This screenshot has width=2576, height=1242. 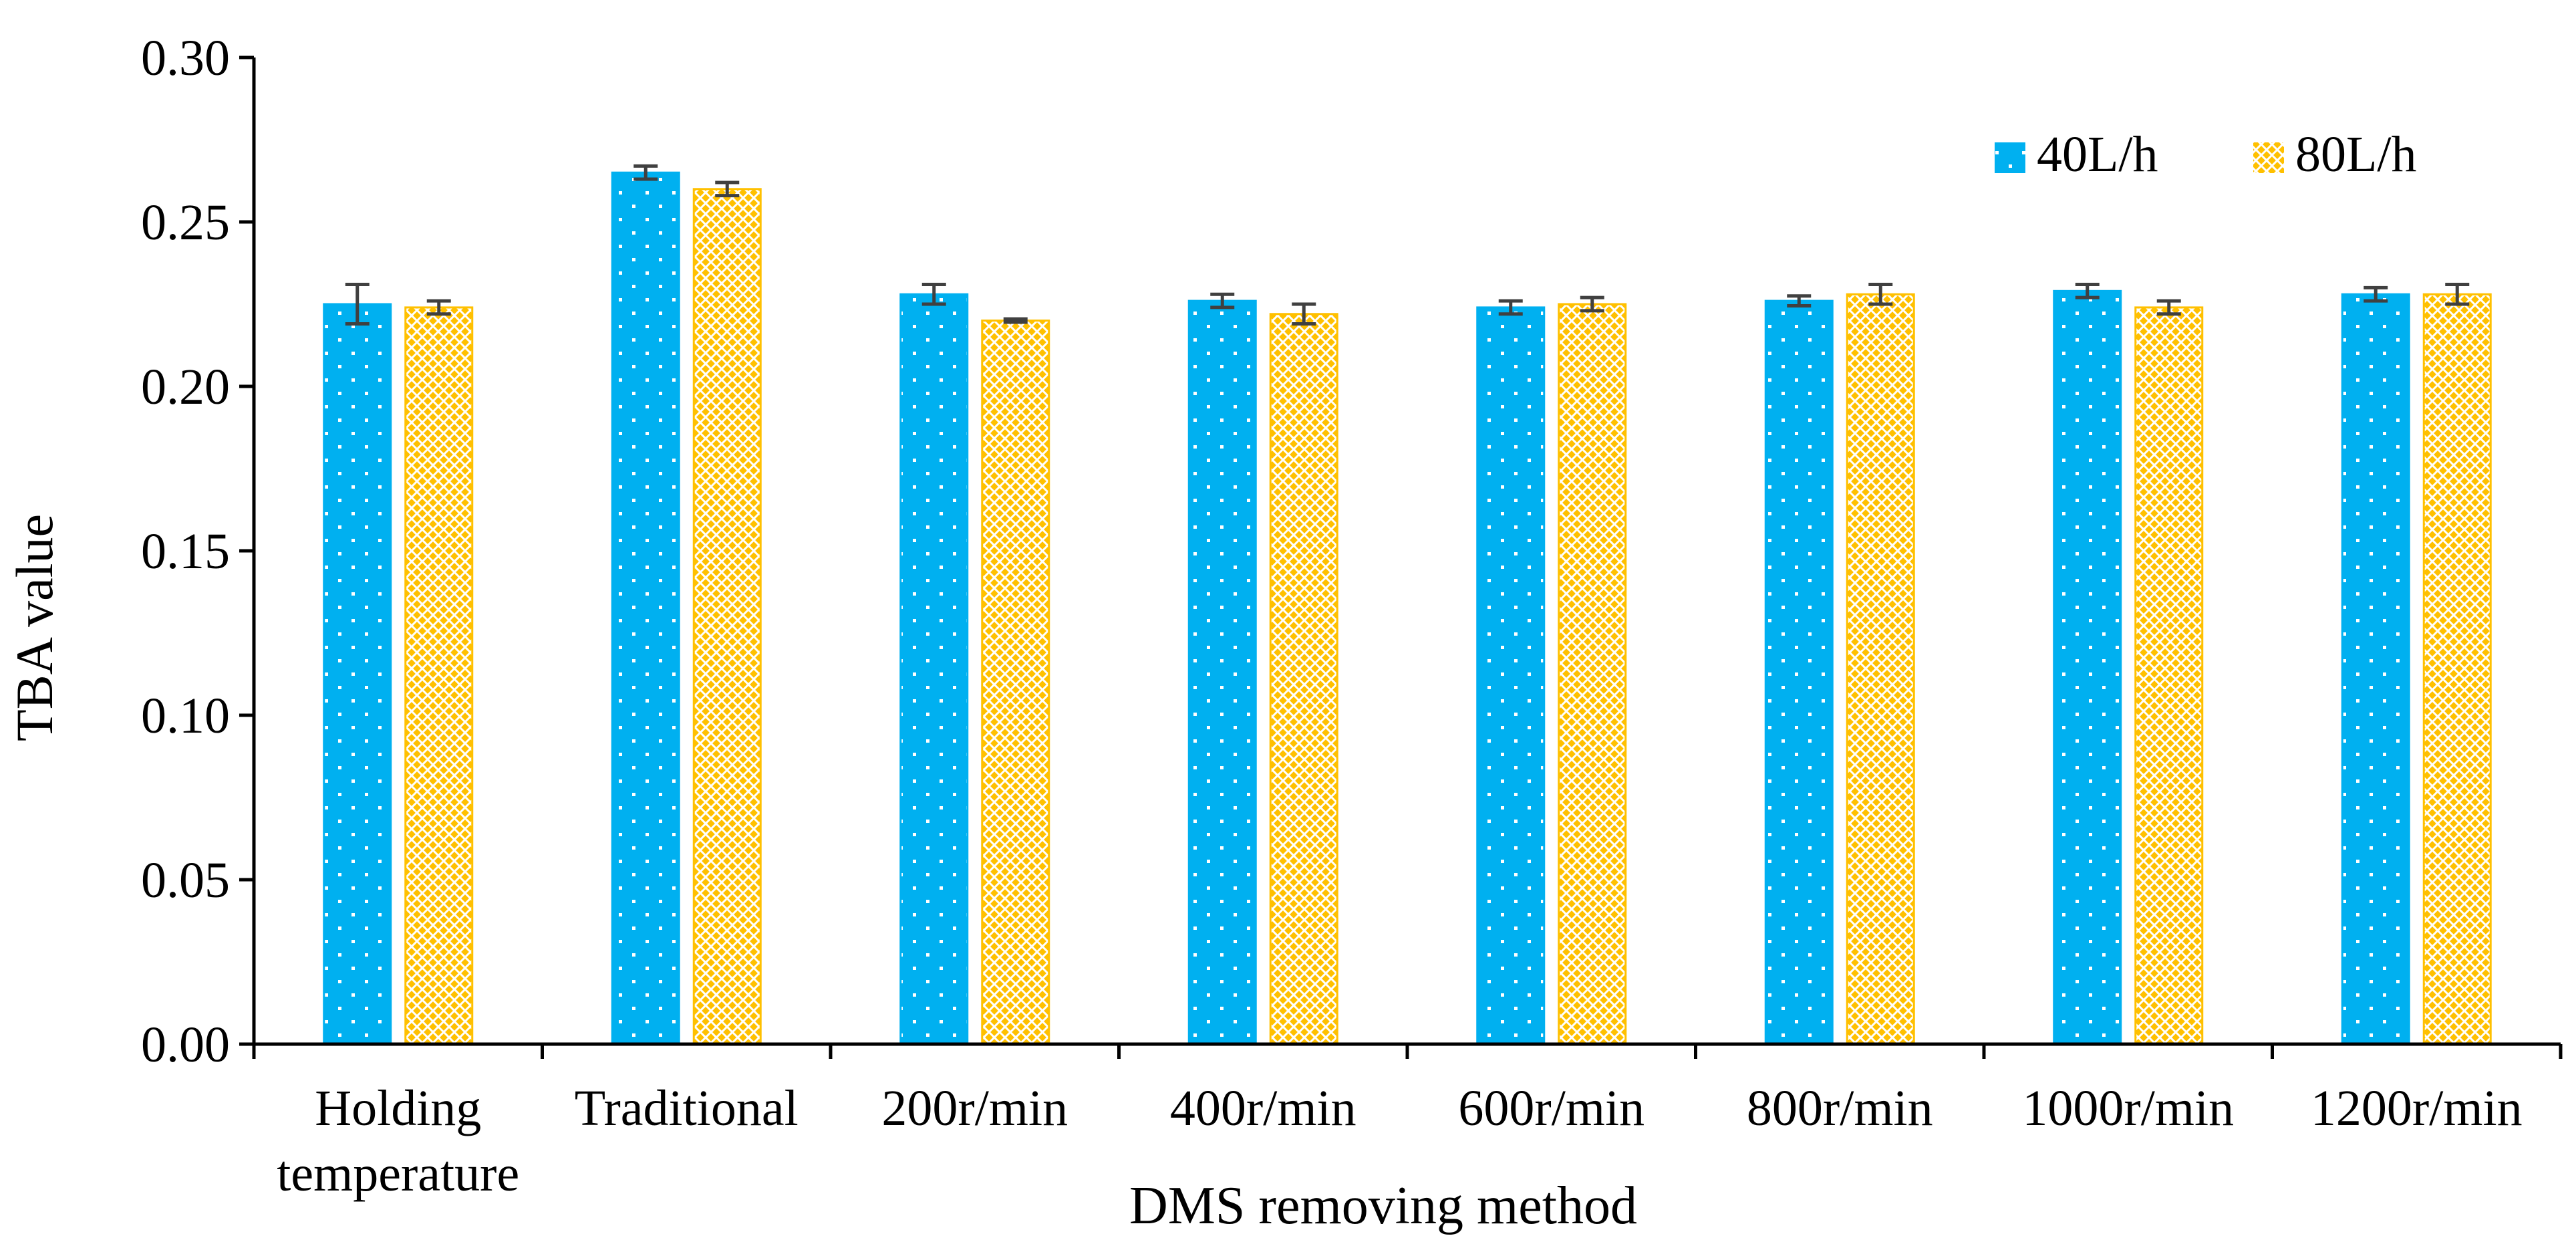 What do you see at coordinates (687, 1108) in the screenshot?
I see `x-category-label: Traditional` at bounding box center [687, 1108].